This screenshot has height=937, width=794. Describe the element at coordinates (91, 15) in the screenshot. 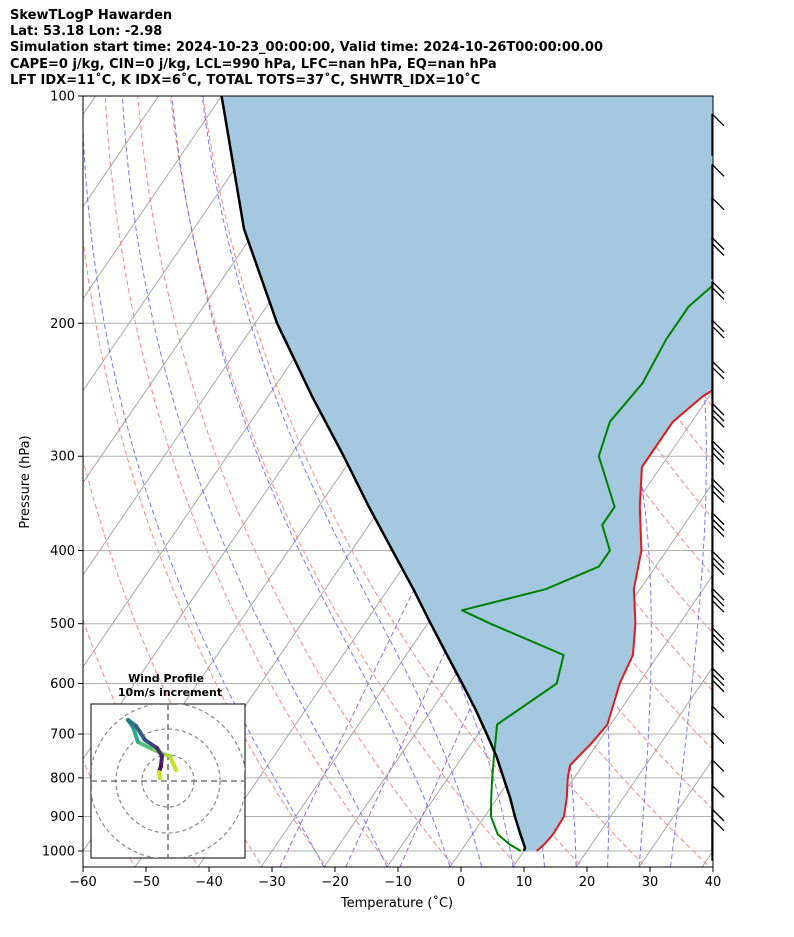

I see `chart-title: SkewTLogP Hawarden` at that location.